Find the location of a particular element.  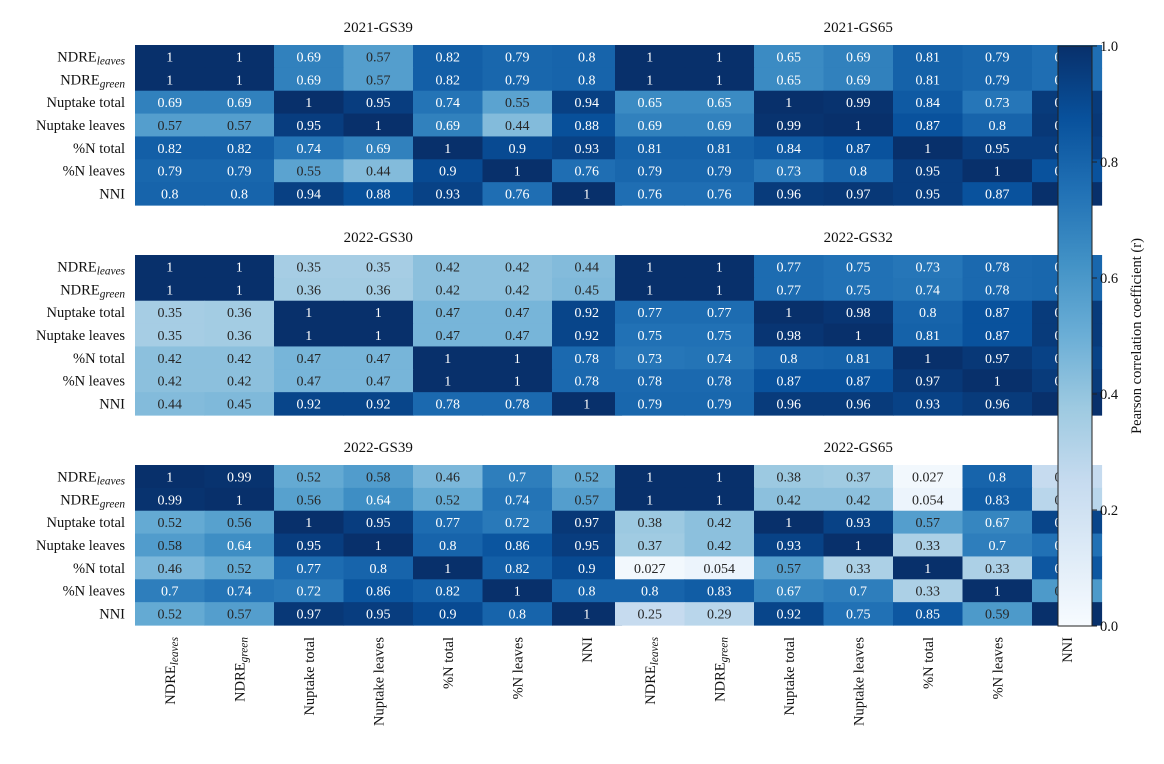

column-label: Nuptake leaves is located at coordinates (379, 681).